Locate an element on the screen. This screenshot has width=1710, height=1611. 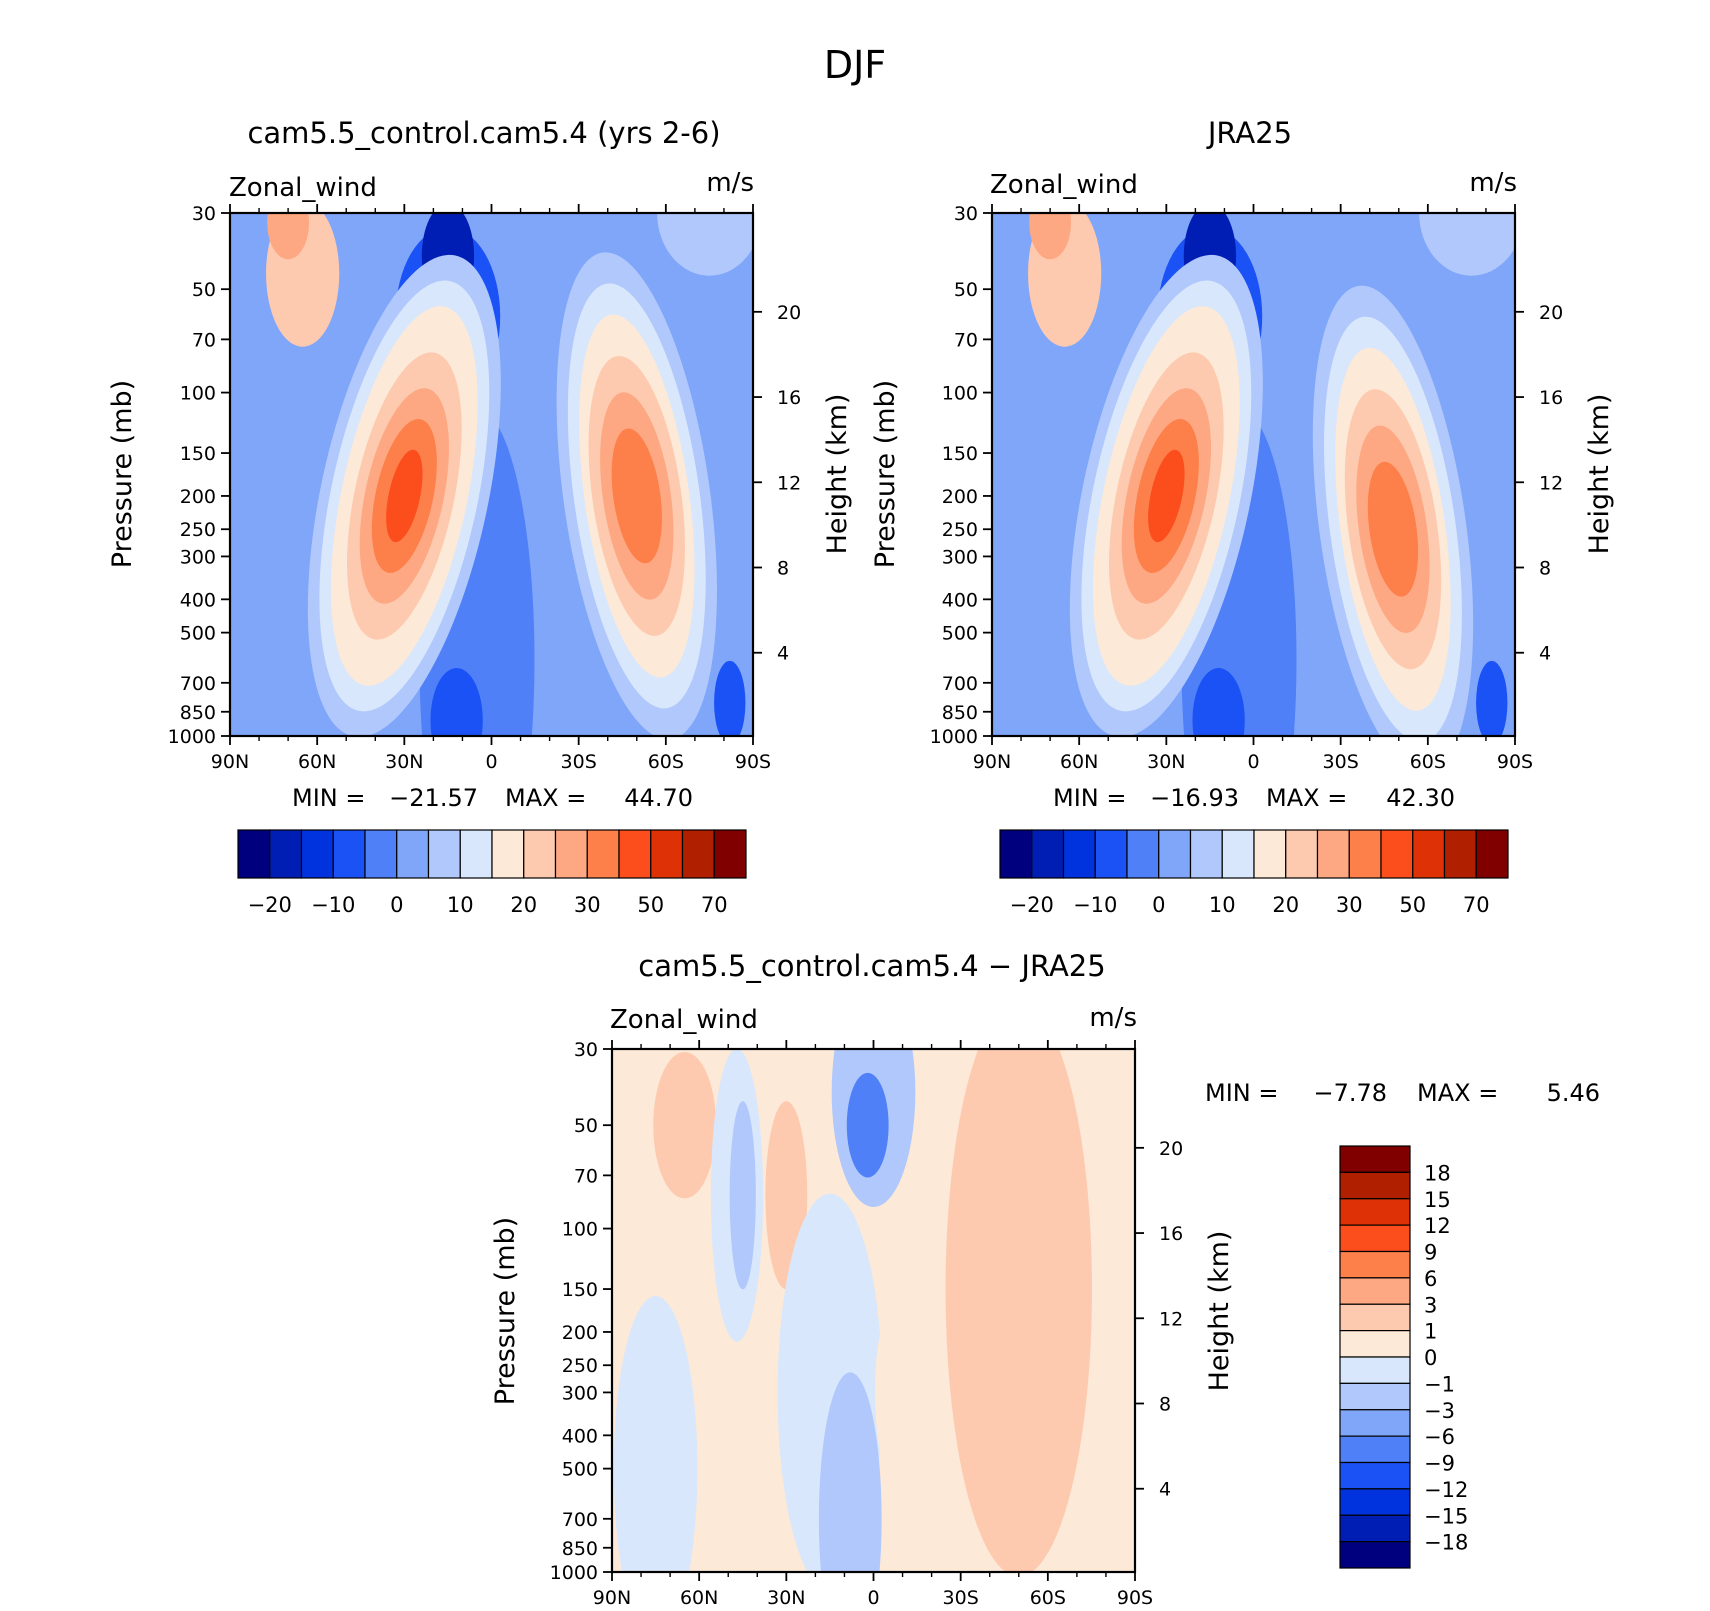
min-value: −7.78 is located at coordinates (1350, 1093).